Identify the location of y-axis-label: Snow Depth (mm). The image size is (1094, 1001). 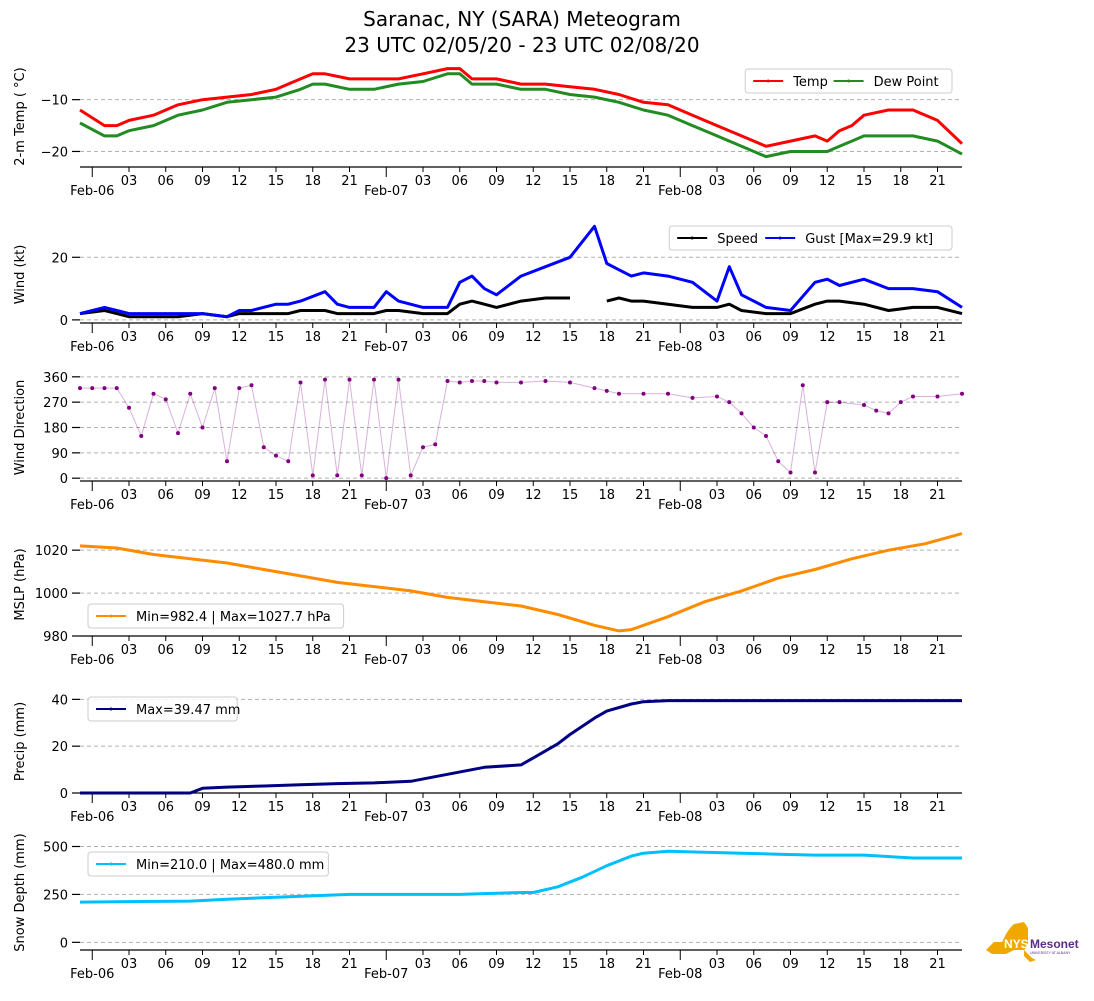
(20, 892).